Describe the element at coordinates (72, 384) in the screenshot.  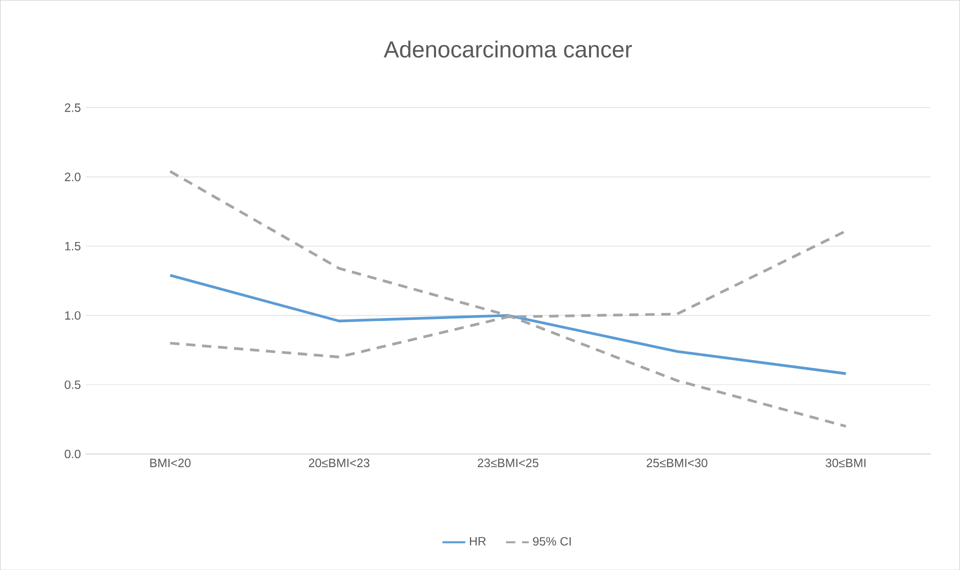
I see `y-tick-label: 0.5` at that location.